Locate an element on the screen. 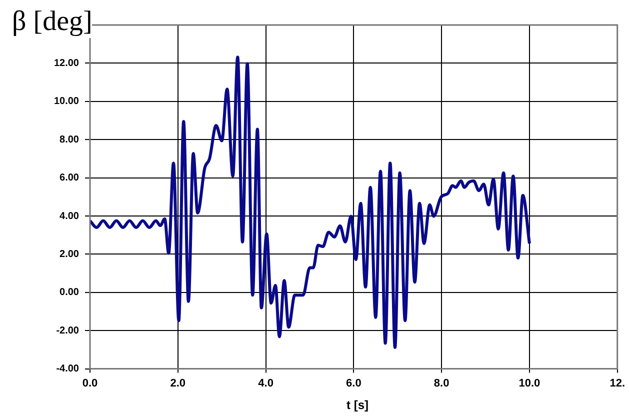 Image resolution: width=629 pixels, height=418 pixels. x-tick-label: 12. is located at coordinates (618, 383).